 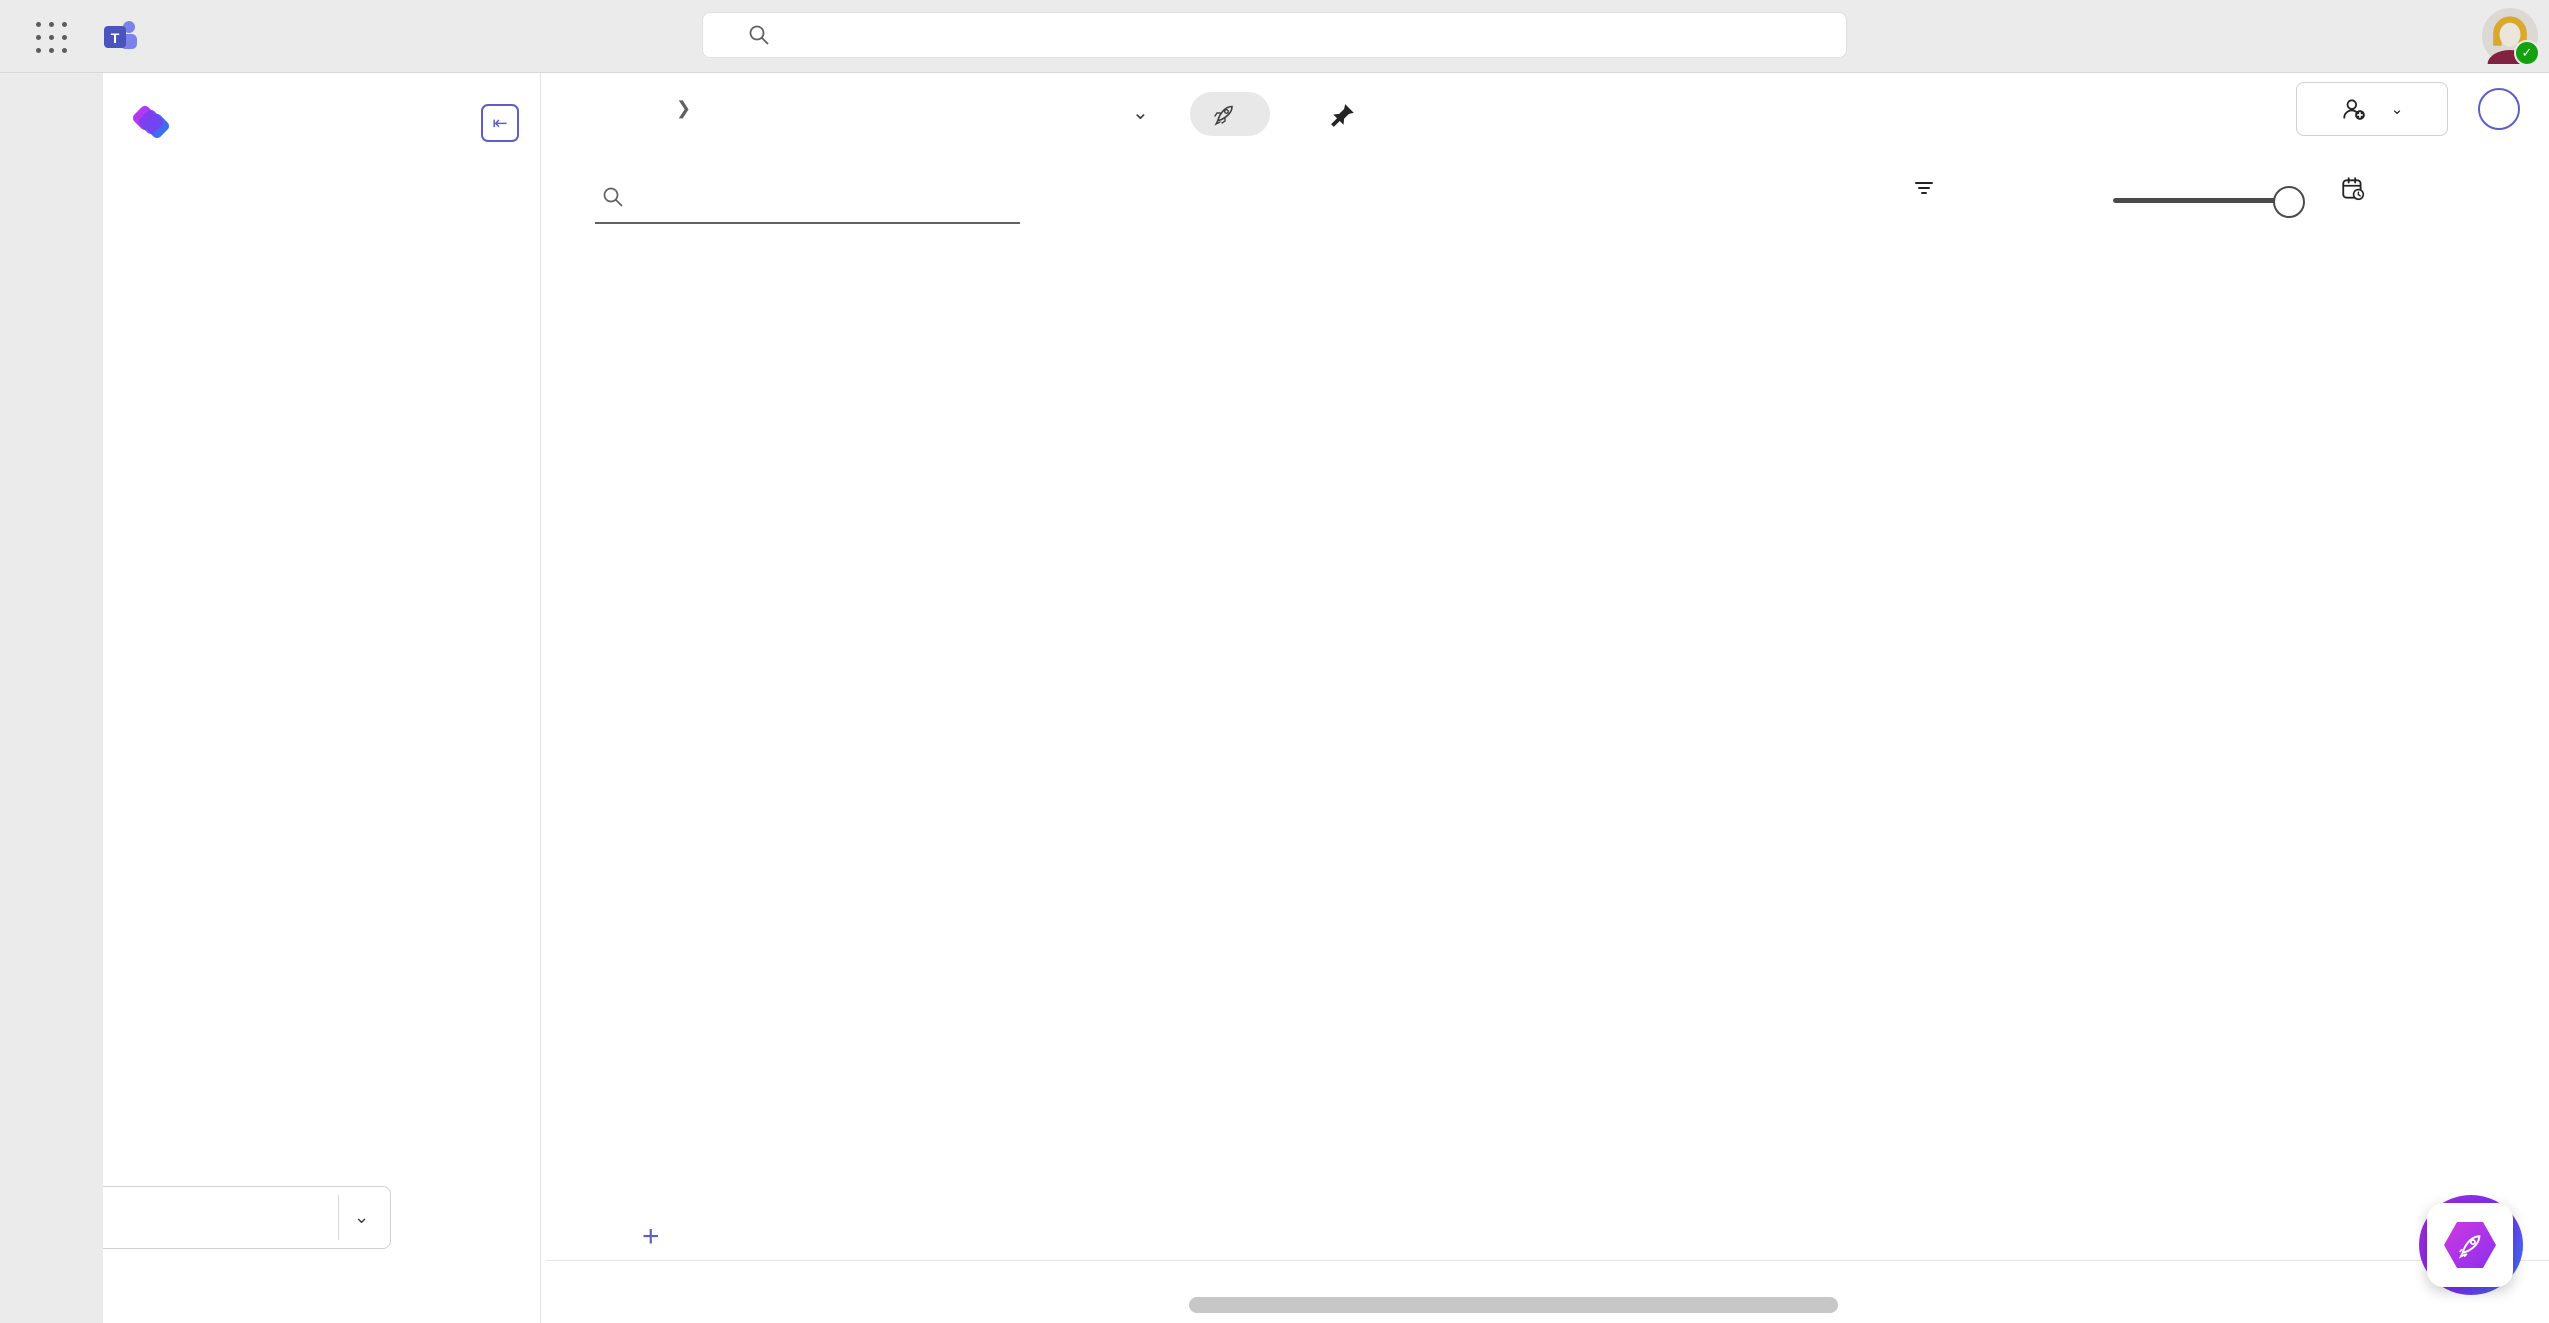 I want to click on pin-icon, so click(x=1343, y=115).